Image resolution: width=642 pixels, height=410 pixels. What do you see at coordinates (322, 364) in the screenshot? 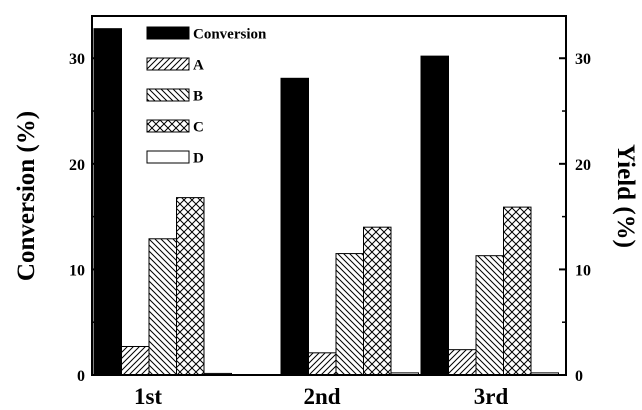
I see `bar-a-2nd` at bounding box center [322, 364].